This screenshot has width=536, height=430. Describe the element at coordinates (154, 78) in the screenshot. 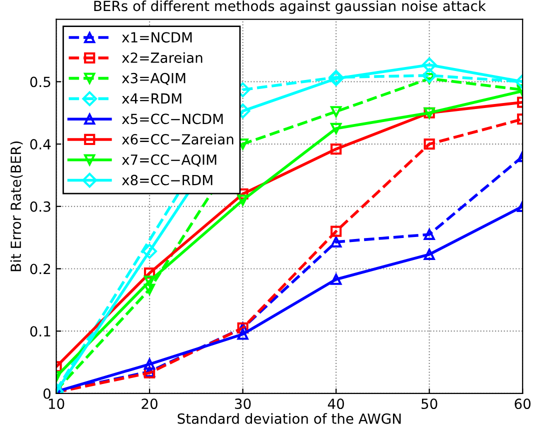

I see `legend-label: x3=AQIM` at that location.